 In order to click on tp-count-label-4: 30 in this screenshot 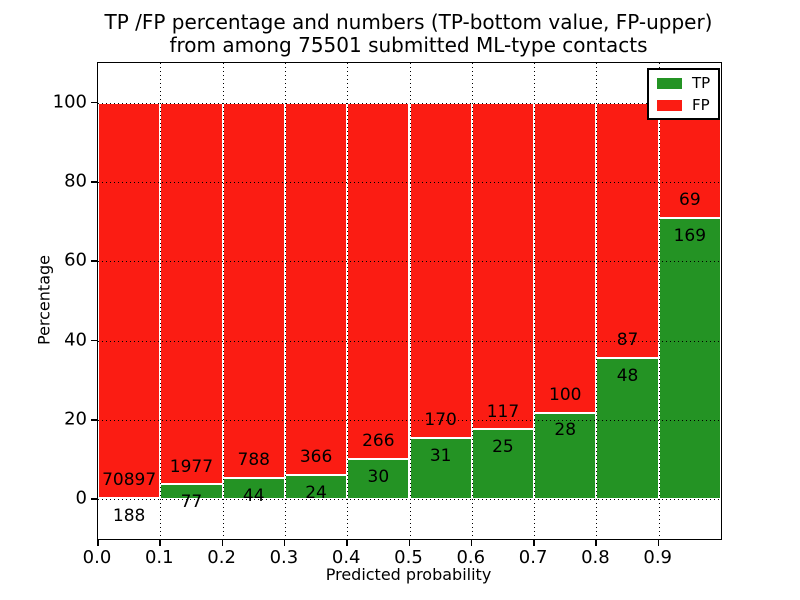, I will do `click(378, 477)`.